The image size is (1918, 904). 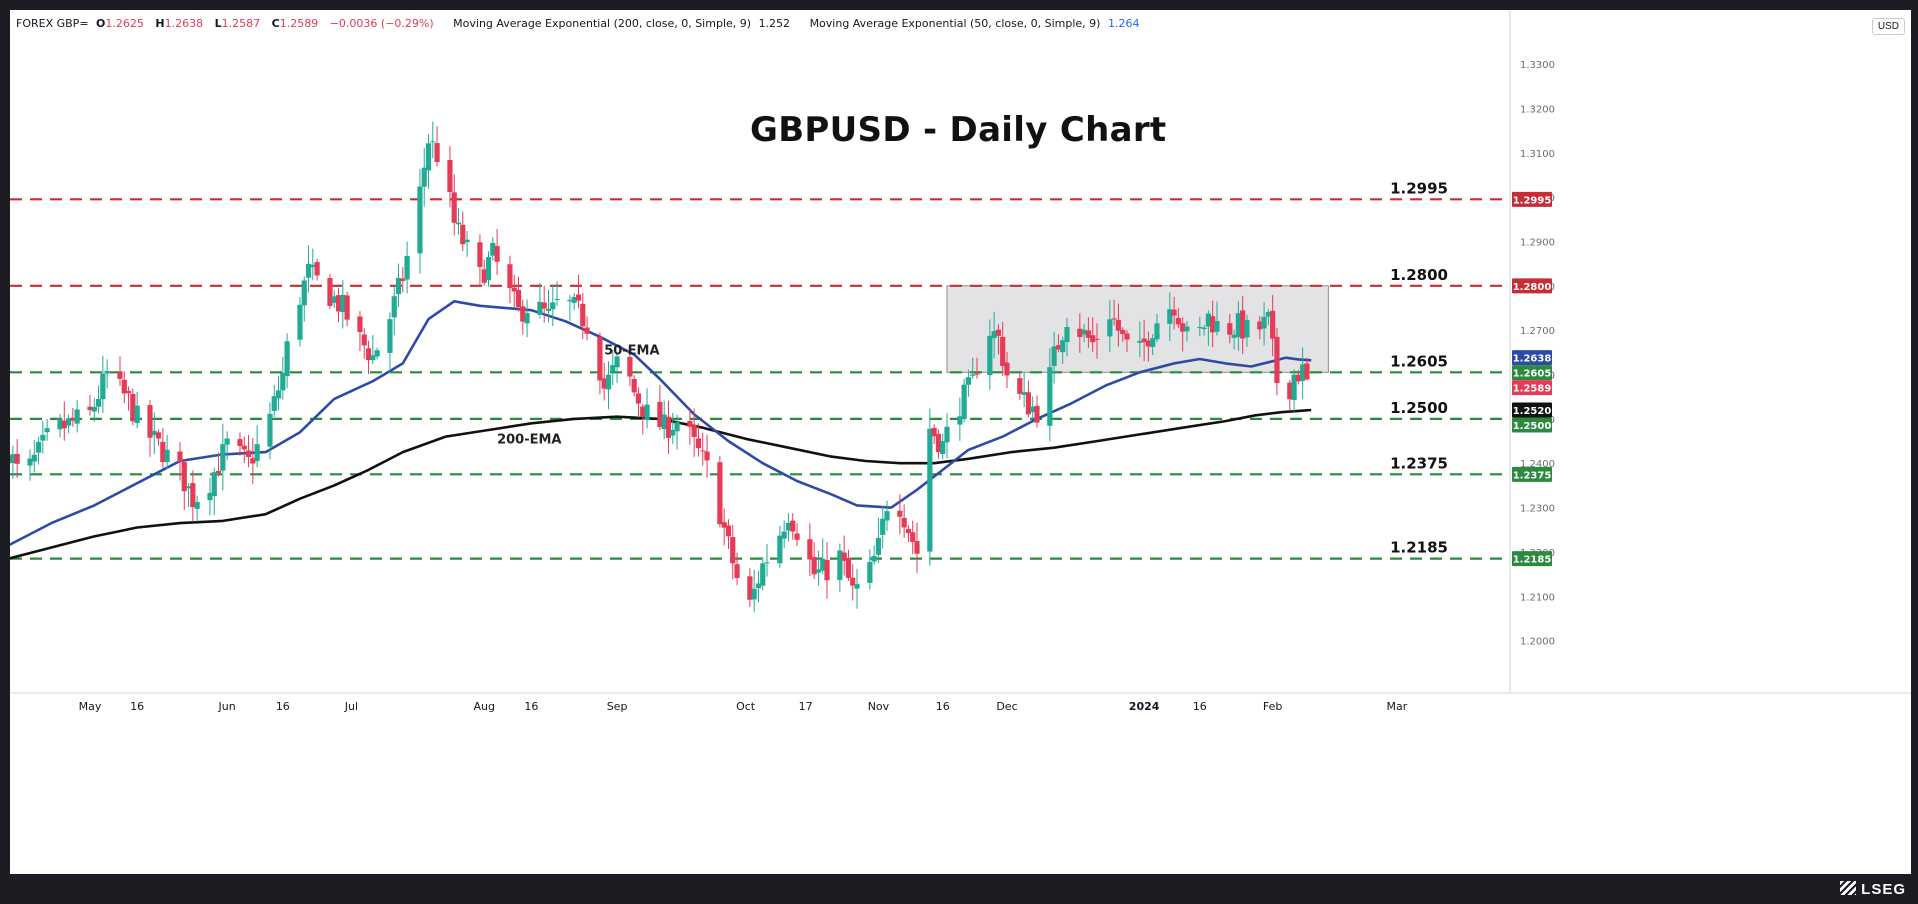 What do you see at coordinates (52, 23) in the screenshot?
I see `symbol-label: FOREX GBP=` at bounding box center [52, 23].